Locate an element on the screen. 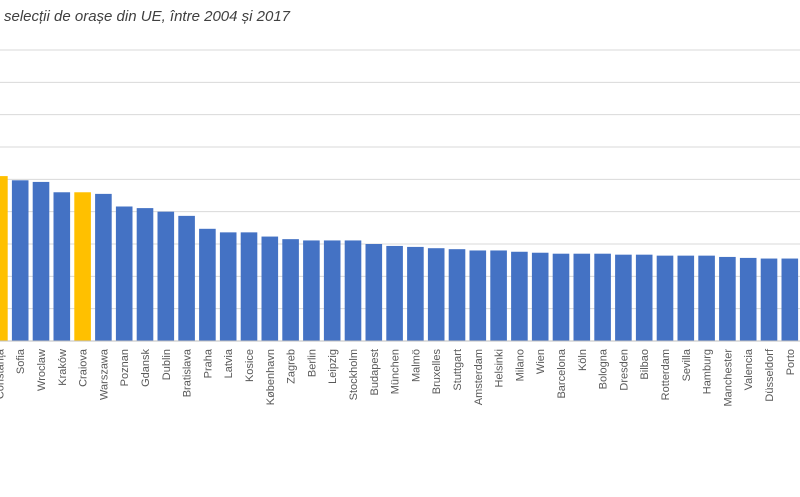  x-tick-label: Craiova is located at coordinates (84, 367).